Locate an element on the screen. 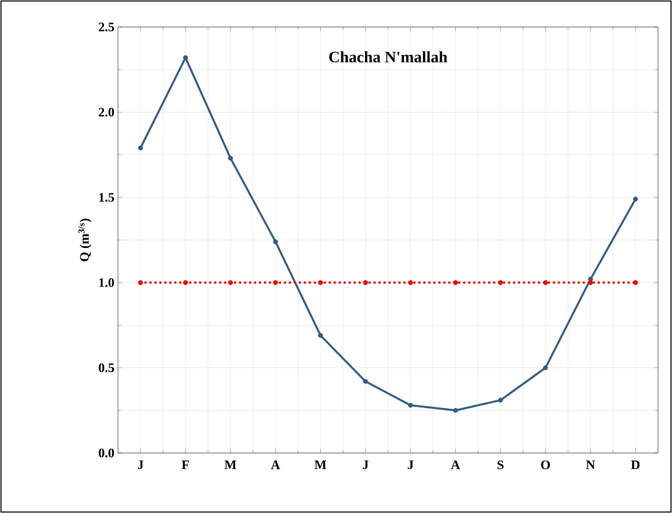 The image size is (672, 513). x-tick-label: F is located at coordinates (185, 464).